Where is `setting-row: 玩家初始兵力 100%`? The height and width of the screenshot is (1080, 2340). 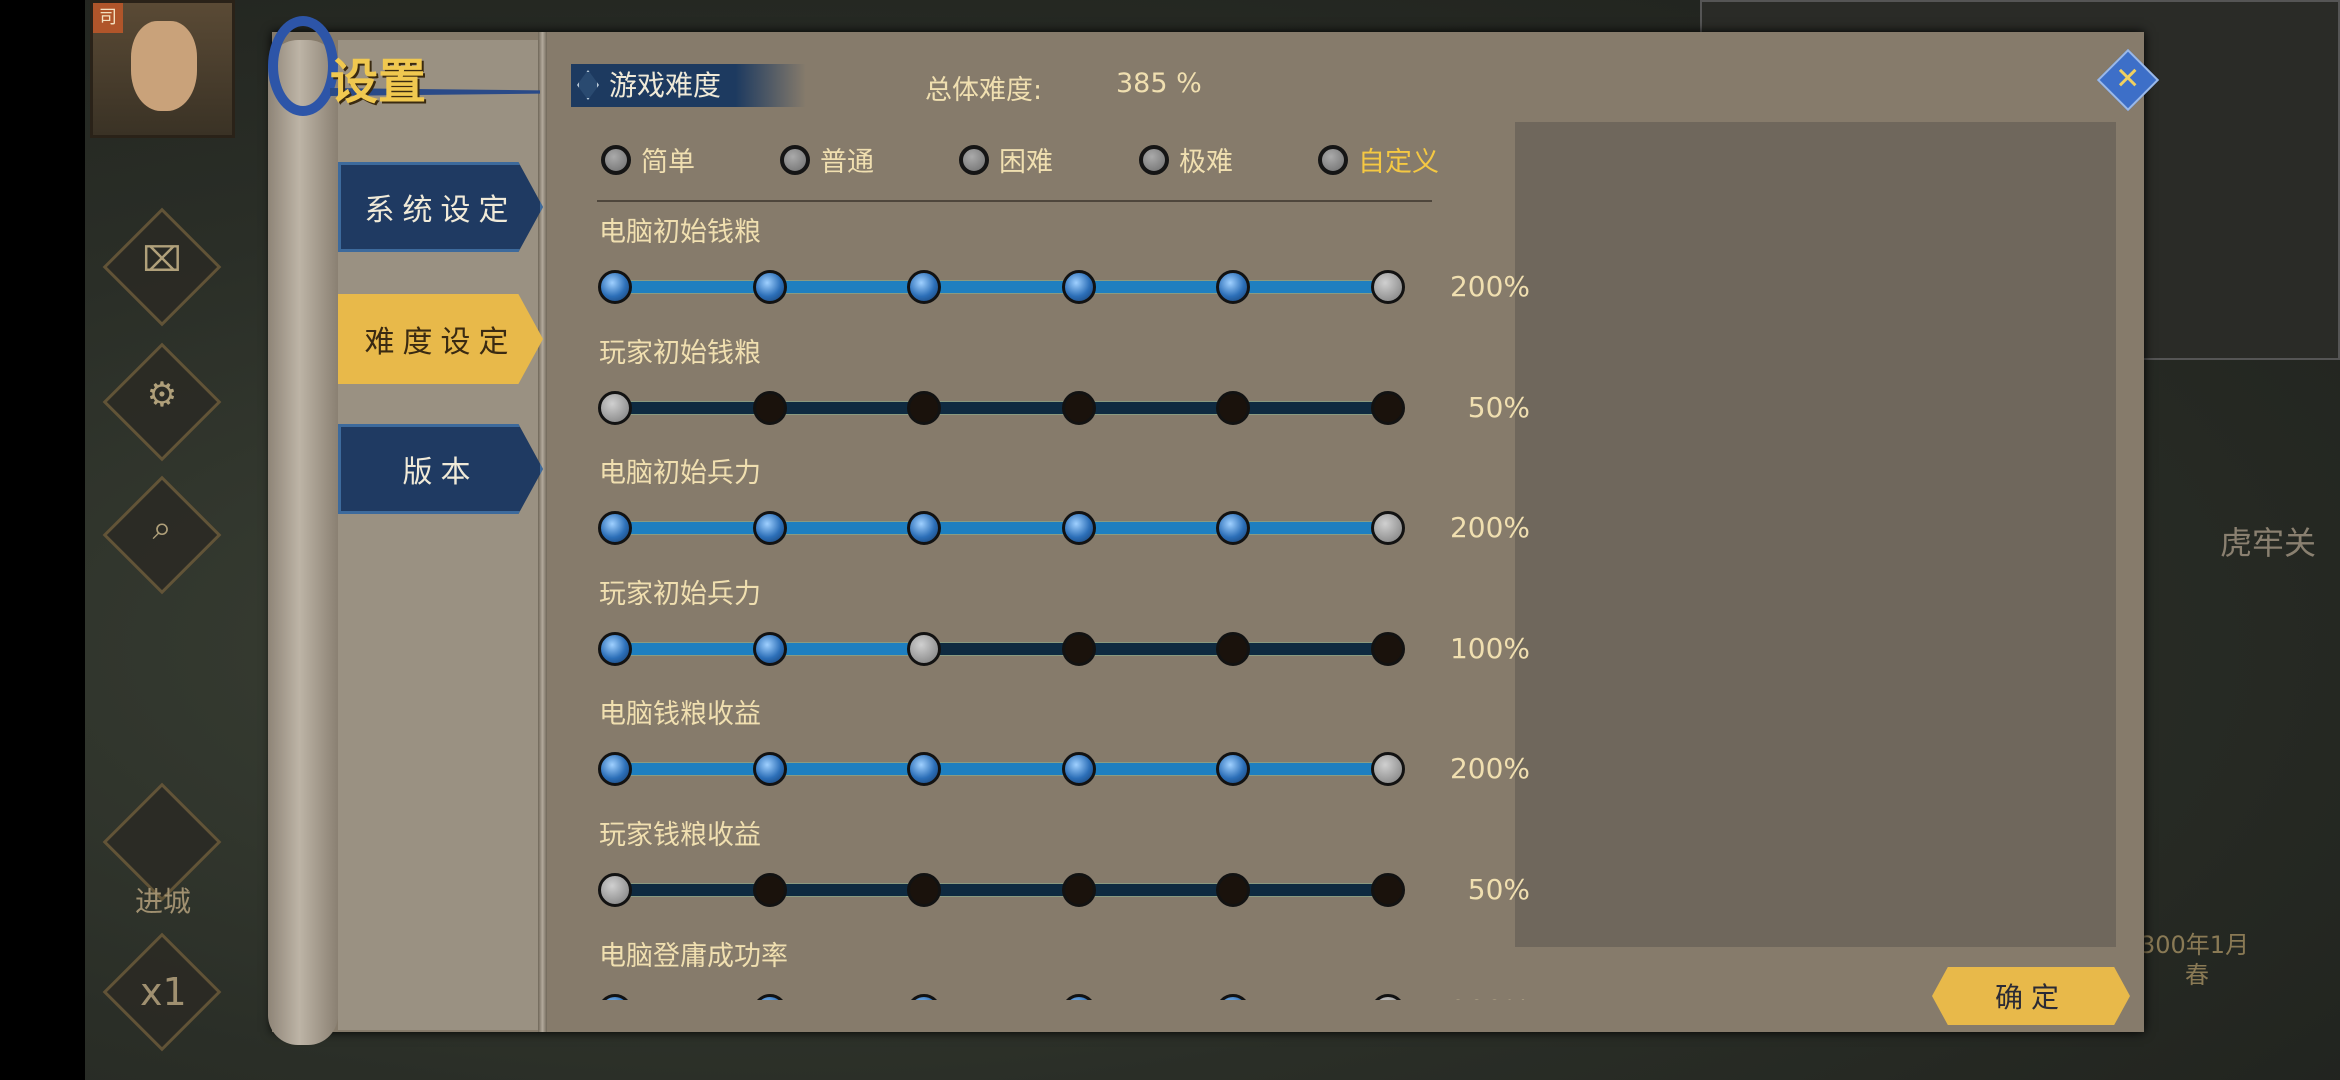 setting-row: 玩家初始兵力 100% is located at coordinates (1060, 632).